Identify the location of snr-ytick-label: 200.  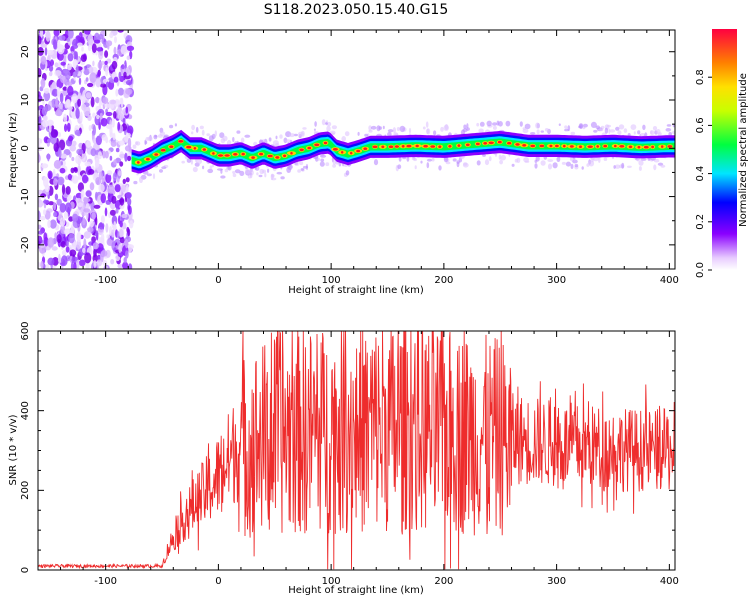
(25, 490).